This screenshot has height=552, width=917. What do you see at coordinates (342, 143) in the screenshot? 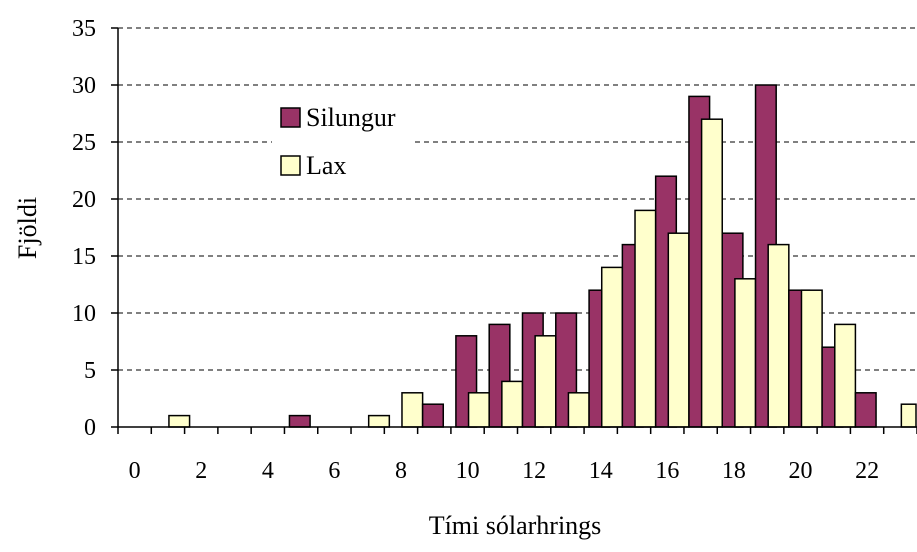
I see `legend: Silungur Lax` at bounding box center [342, 143].